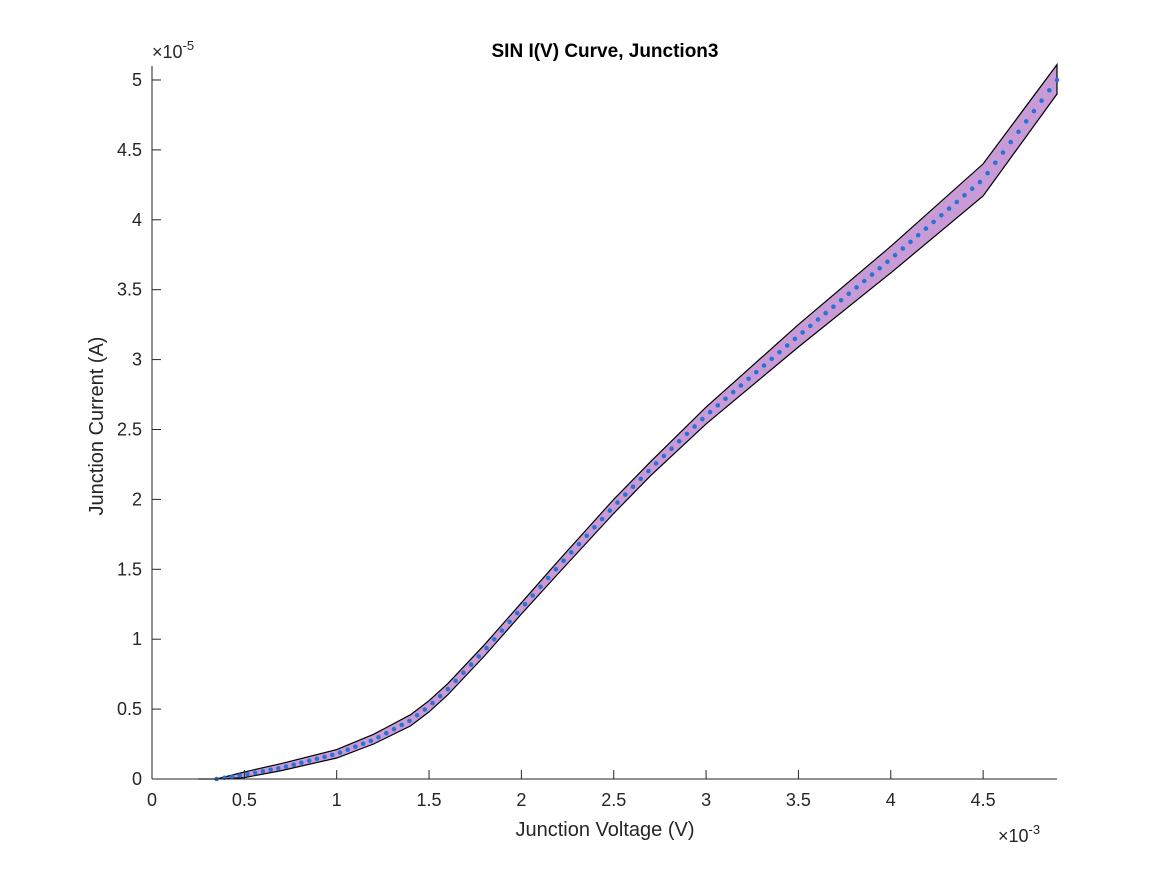 This screenshot has width=1167, height=875. What do you see at coordinates (337, 800) in the screenshot?
I see `x-tick-label: 1` at bounding box center [337, 800].